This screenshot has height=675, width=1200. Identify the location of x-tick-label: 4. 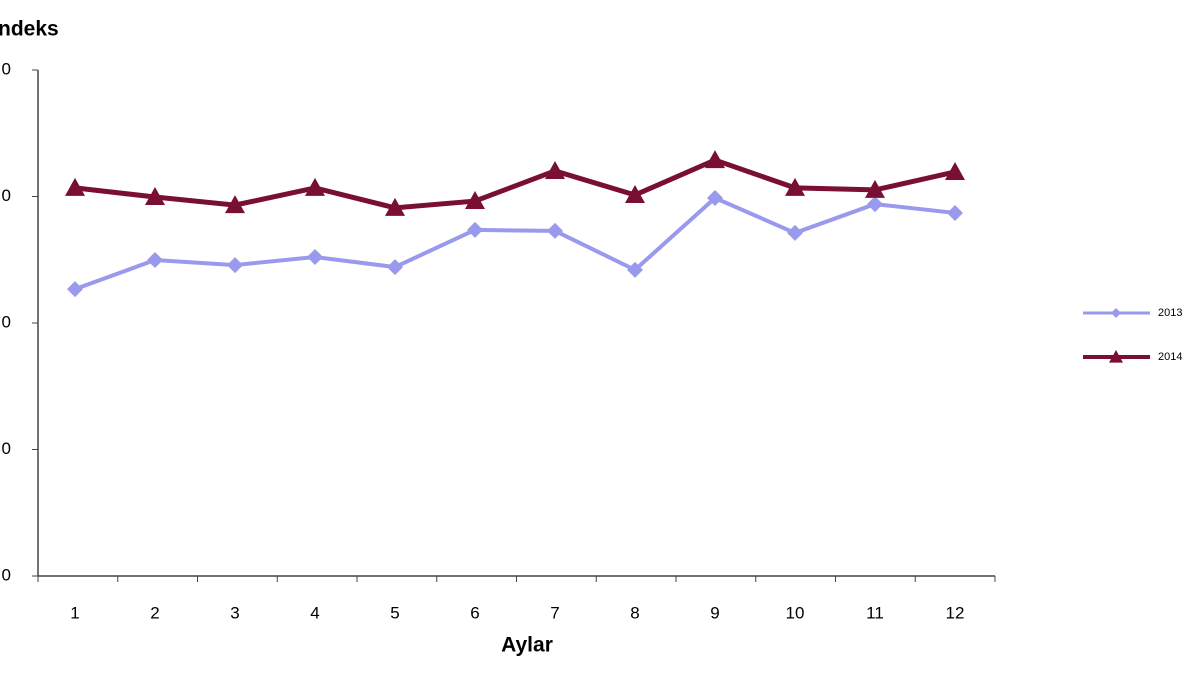
(314, 612).